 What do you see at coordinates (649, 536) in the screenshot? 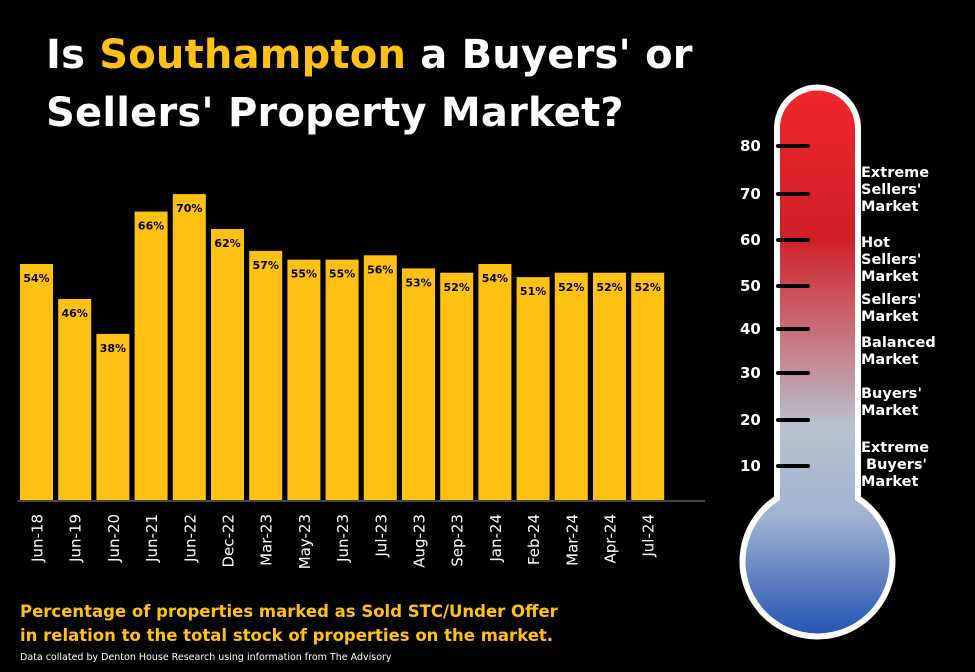
I see `x-tick-label: Jul-24` at bounding box center [649, 536].